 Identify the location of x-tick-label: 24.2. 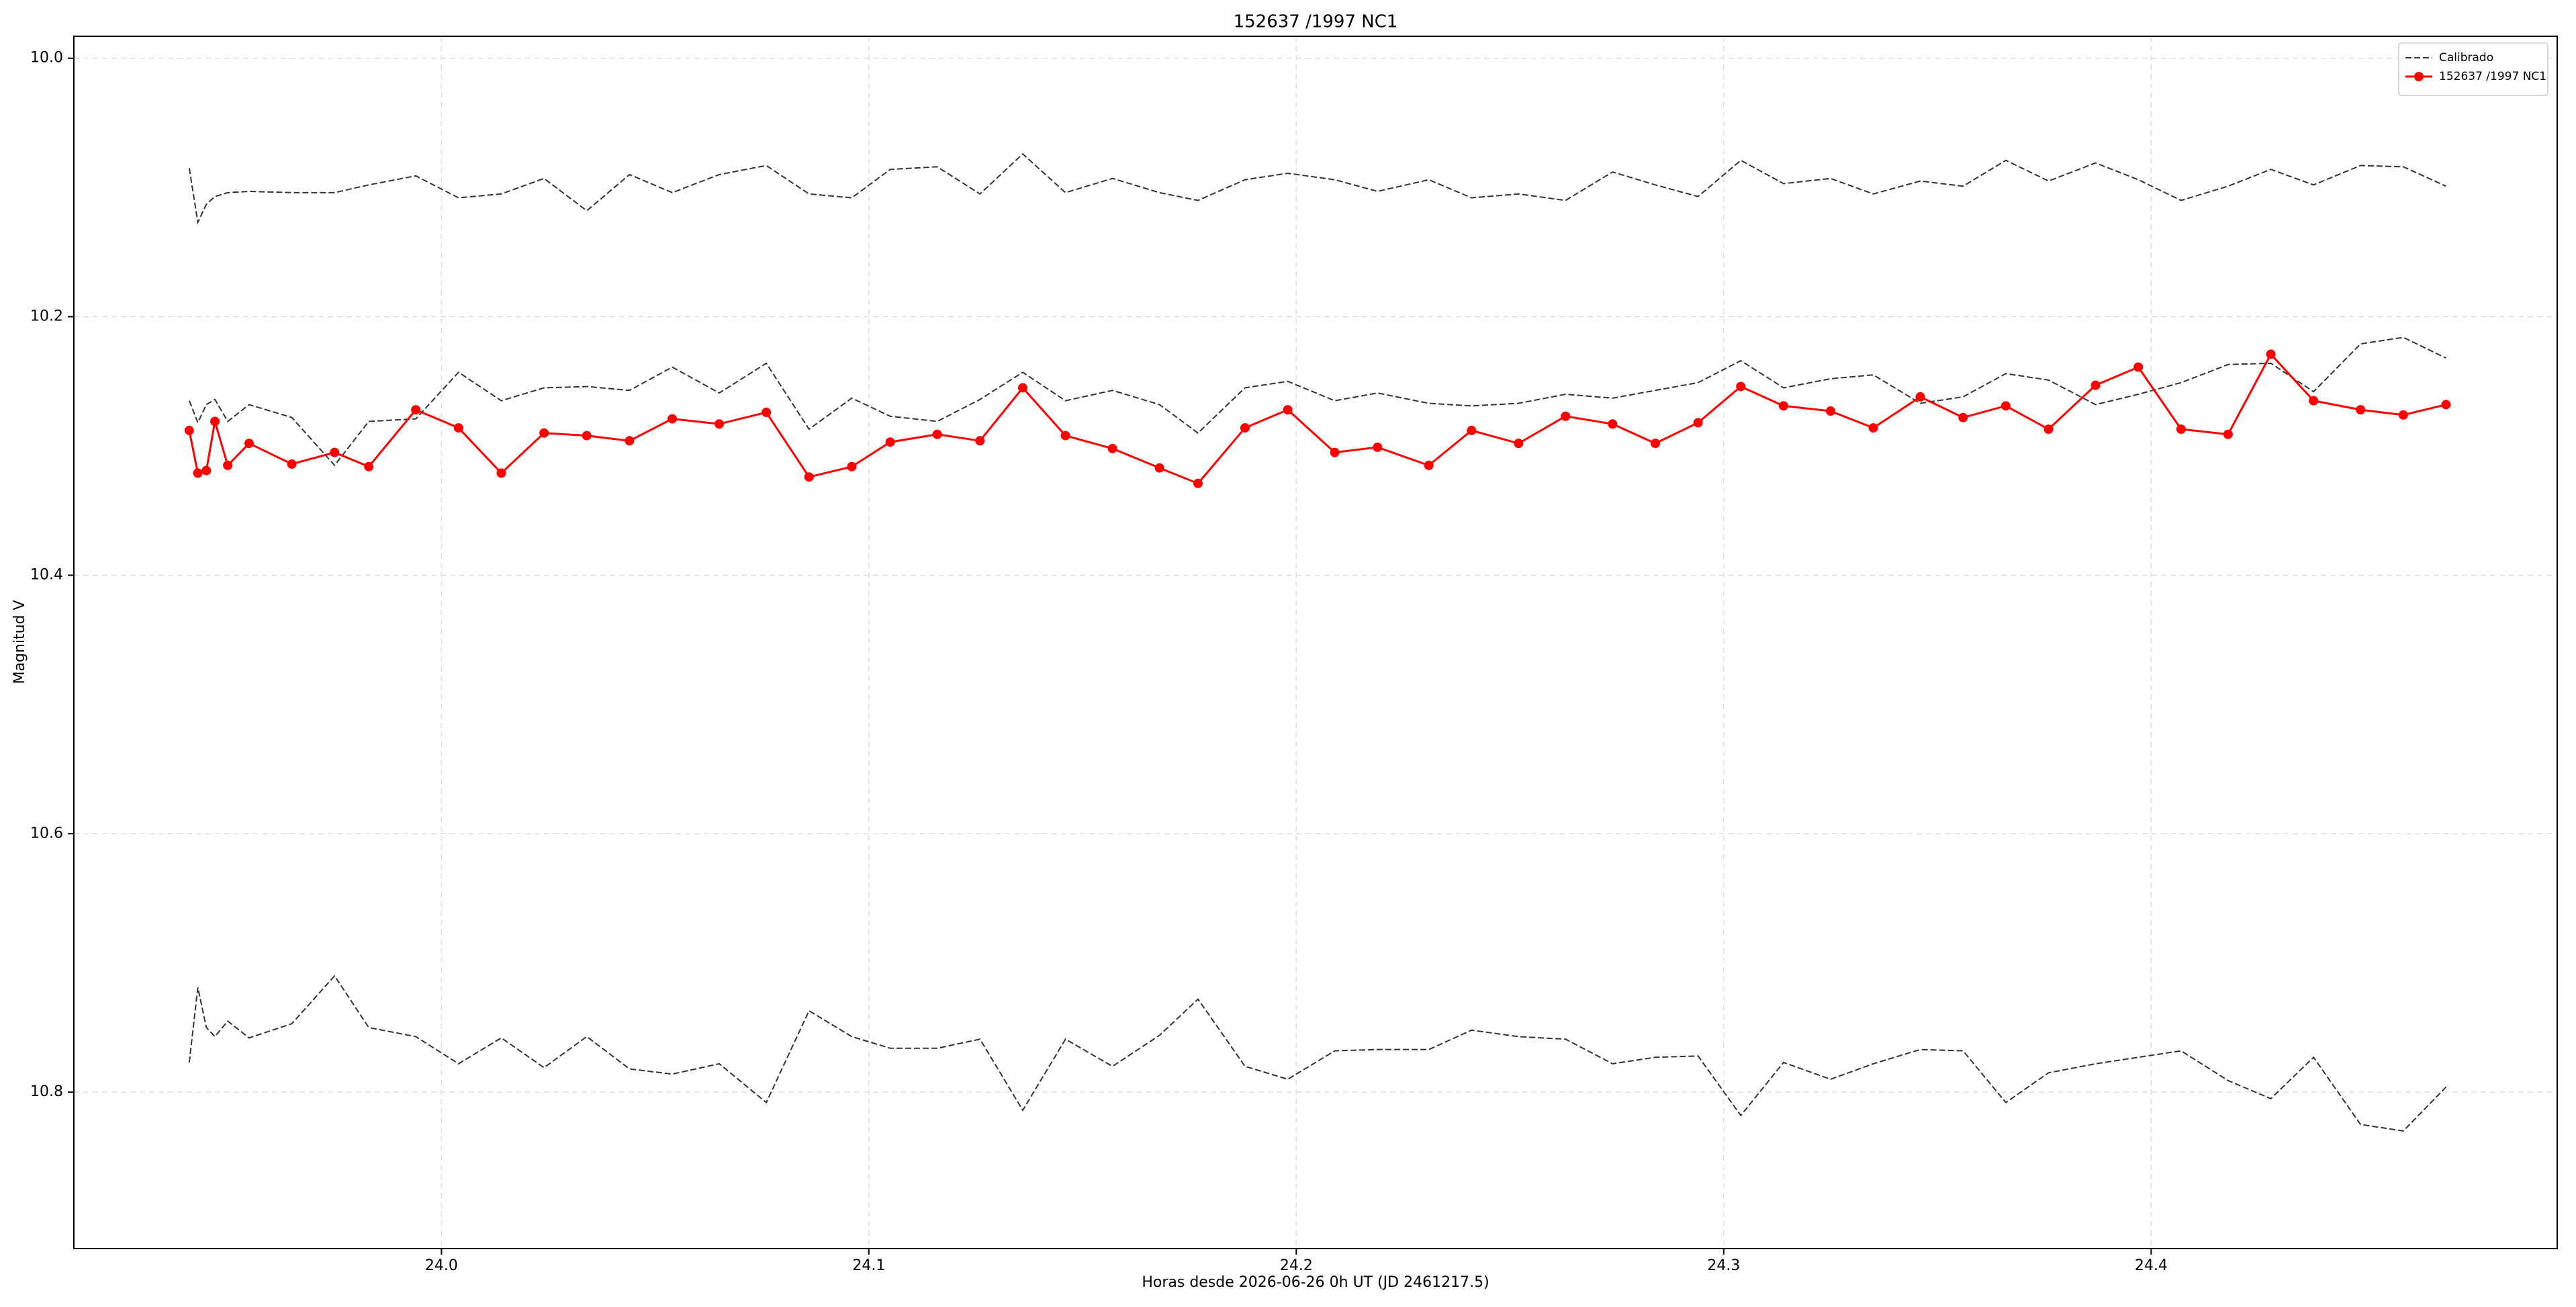
(1296, 1265).